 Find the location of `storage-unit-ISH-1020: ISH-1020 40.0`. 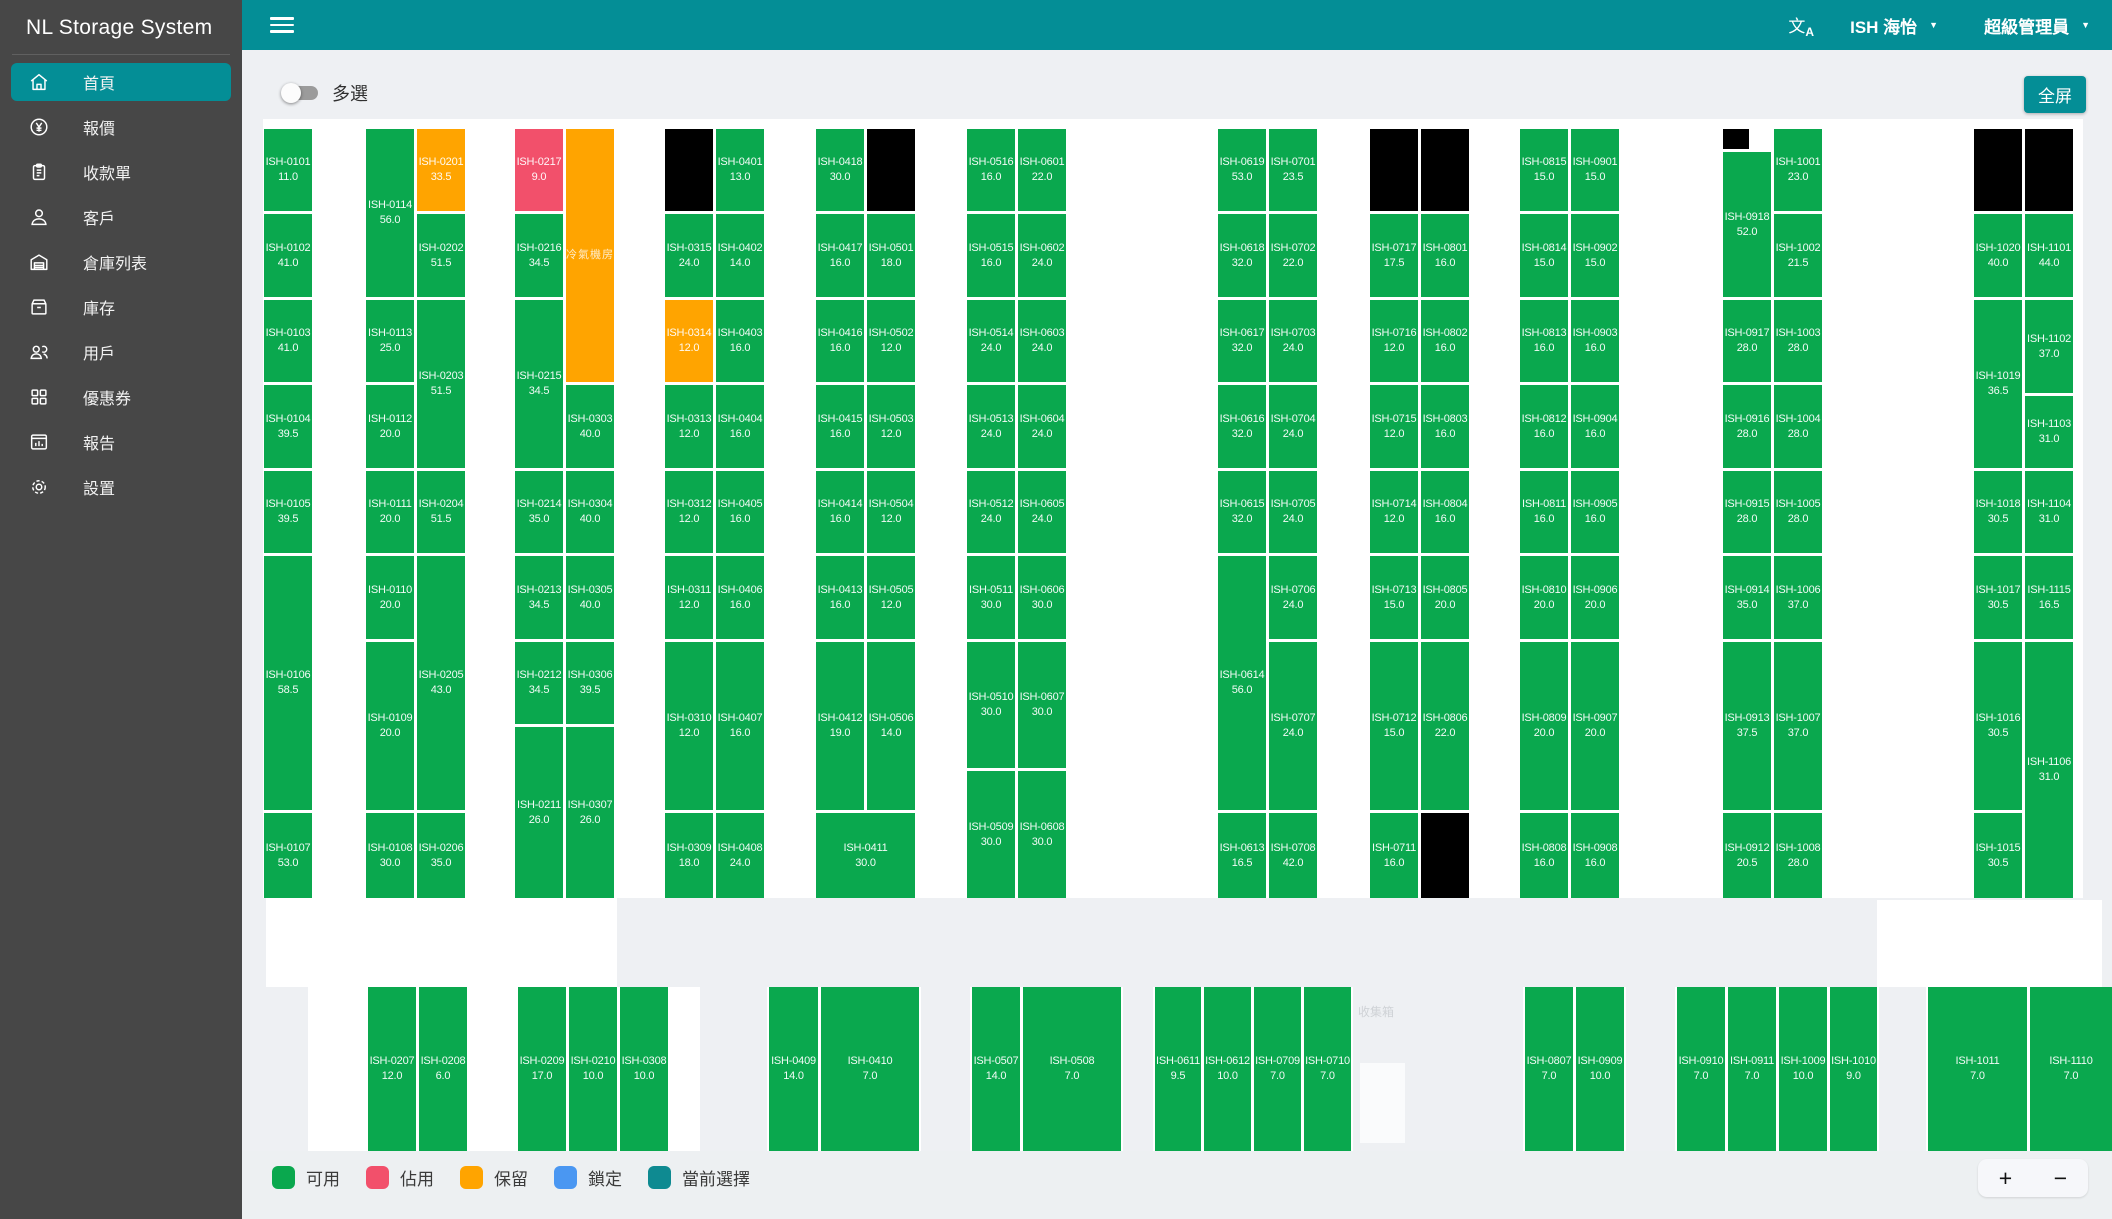

storage-unit-ISH-1020: ISH-1020 40.0 is located at coordinates (1998, 255).